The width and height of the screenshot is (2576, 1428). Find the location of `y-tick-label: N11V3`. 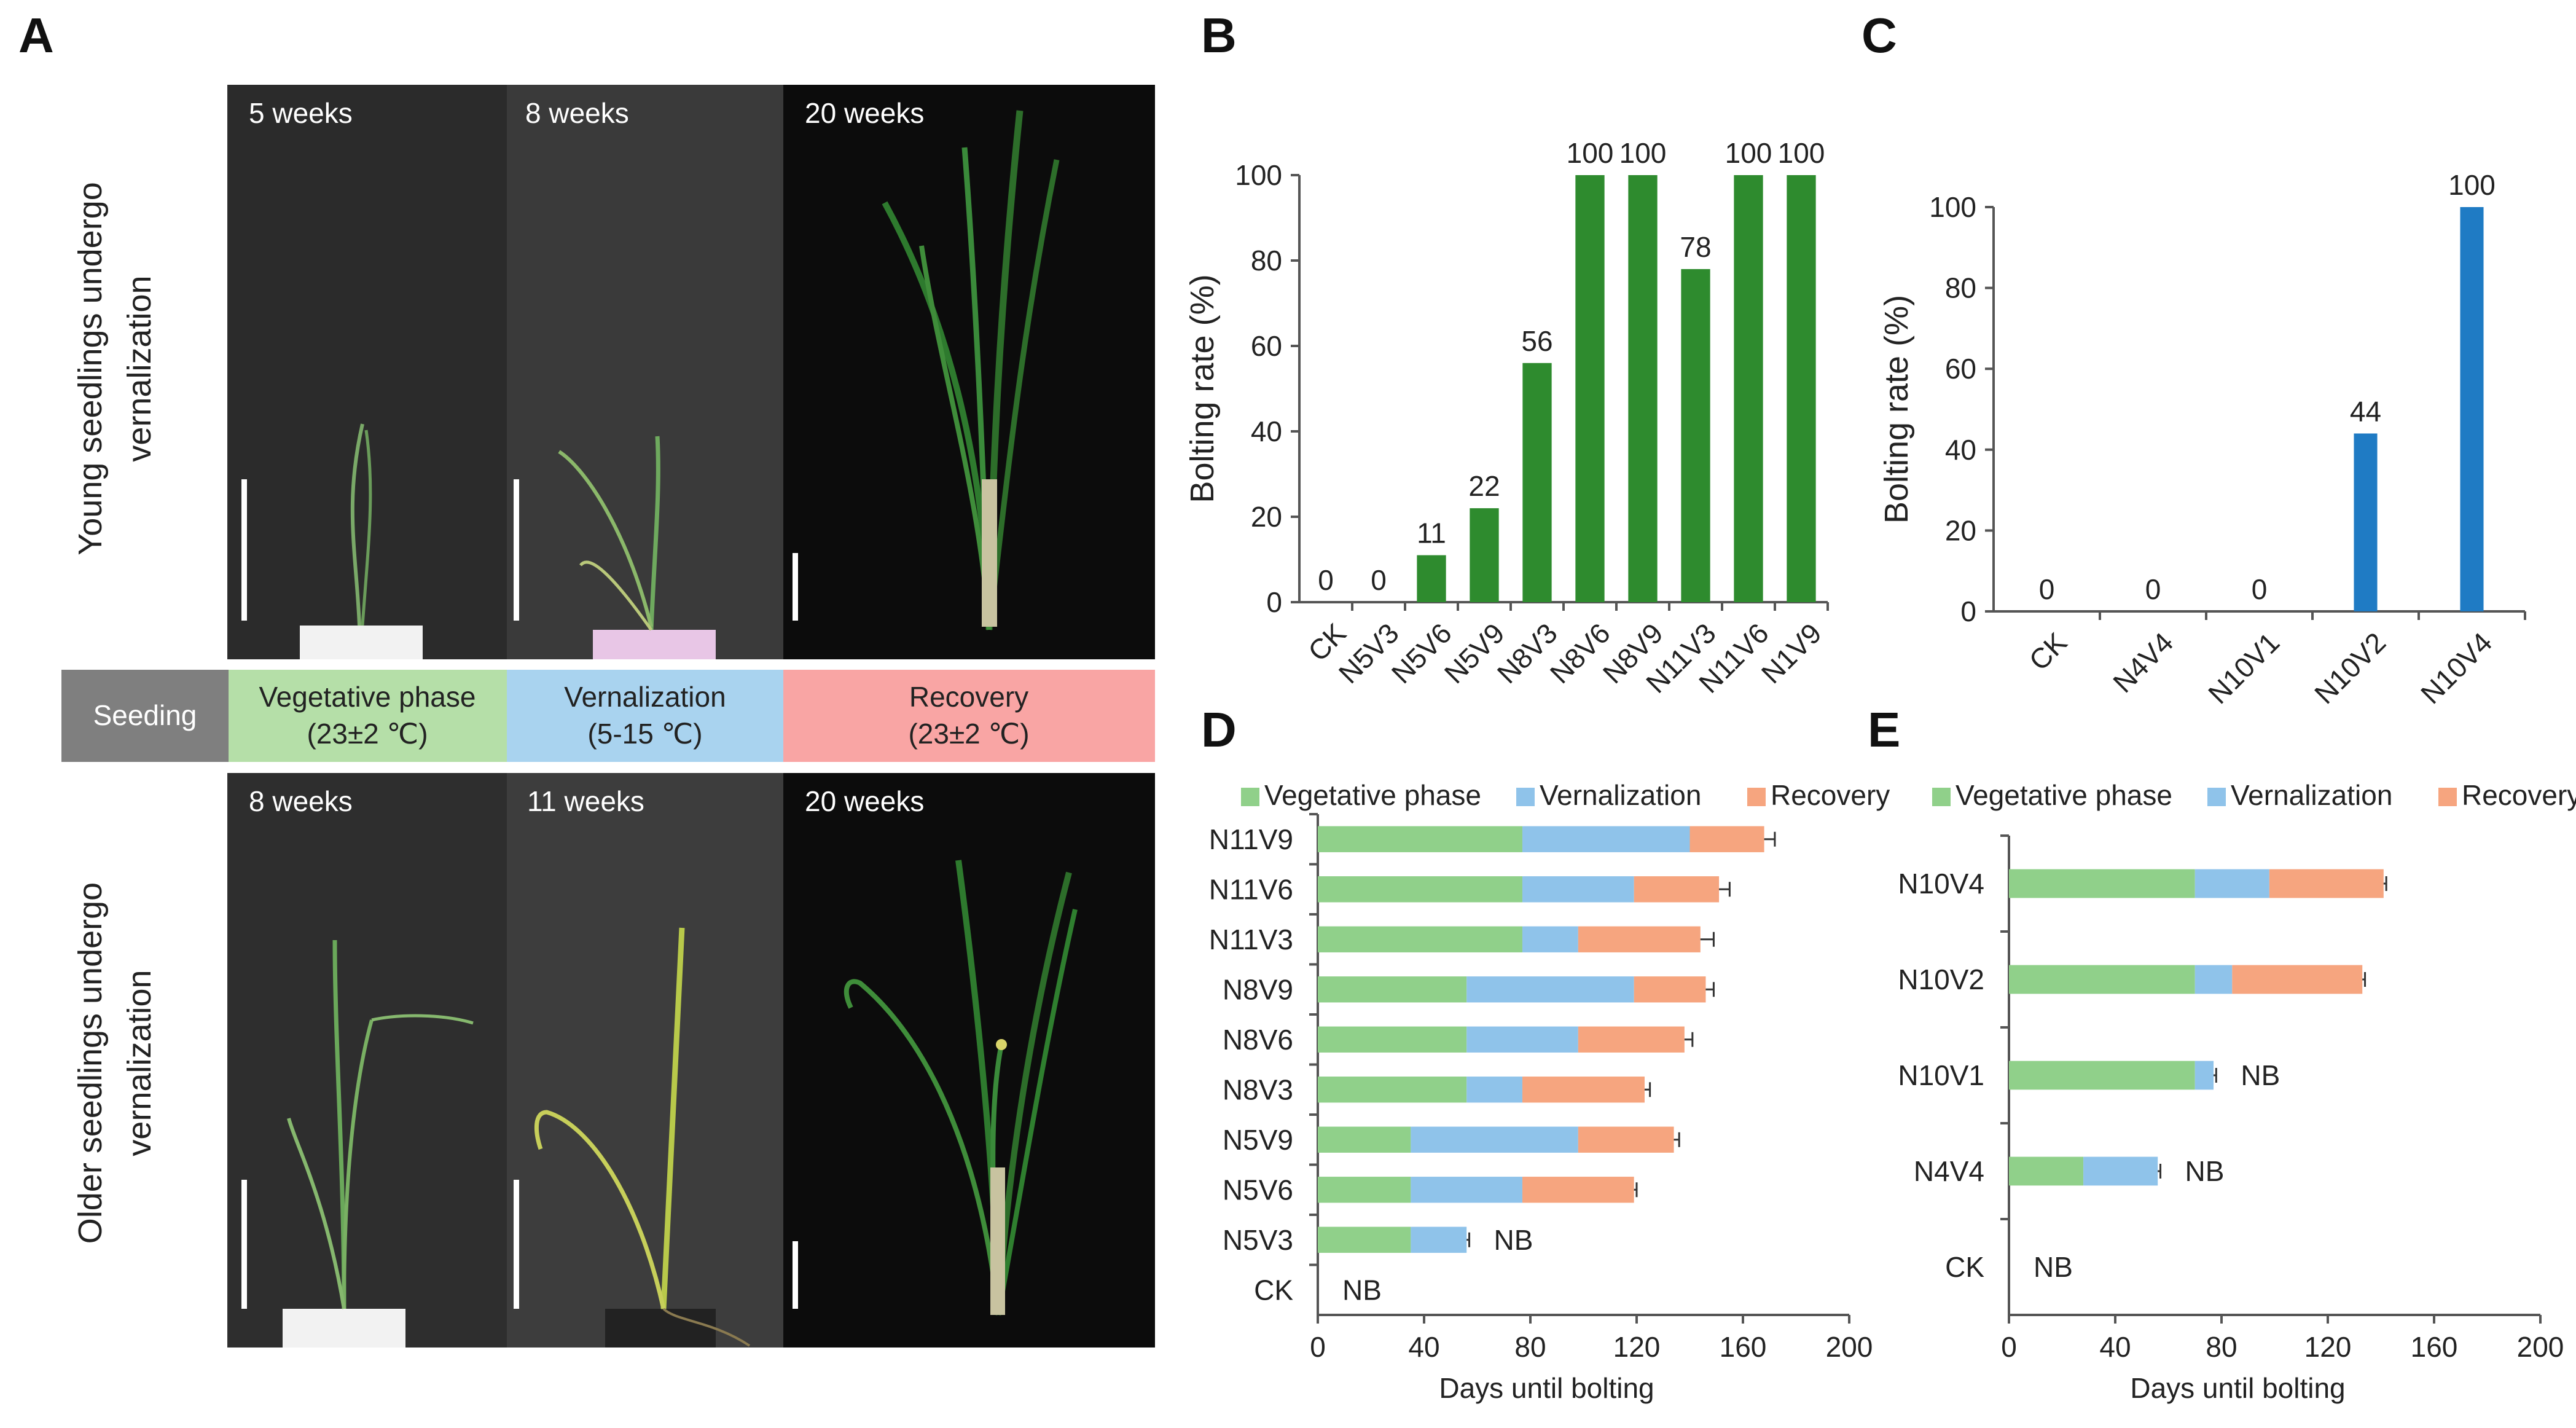

y-tick-label: N11V3 is located at coordinates (1251, 939).